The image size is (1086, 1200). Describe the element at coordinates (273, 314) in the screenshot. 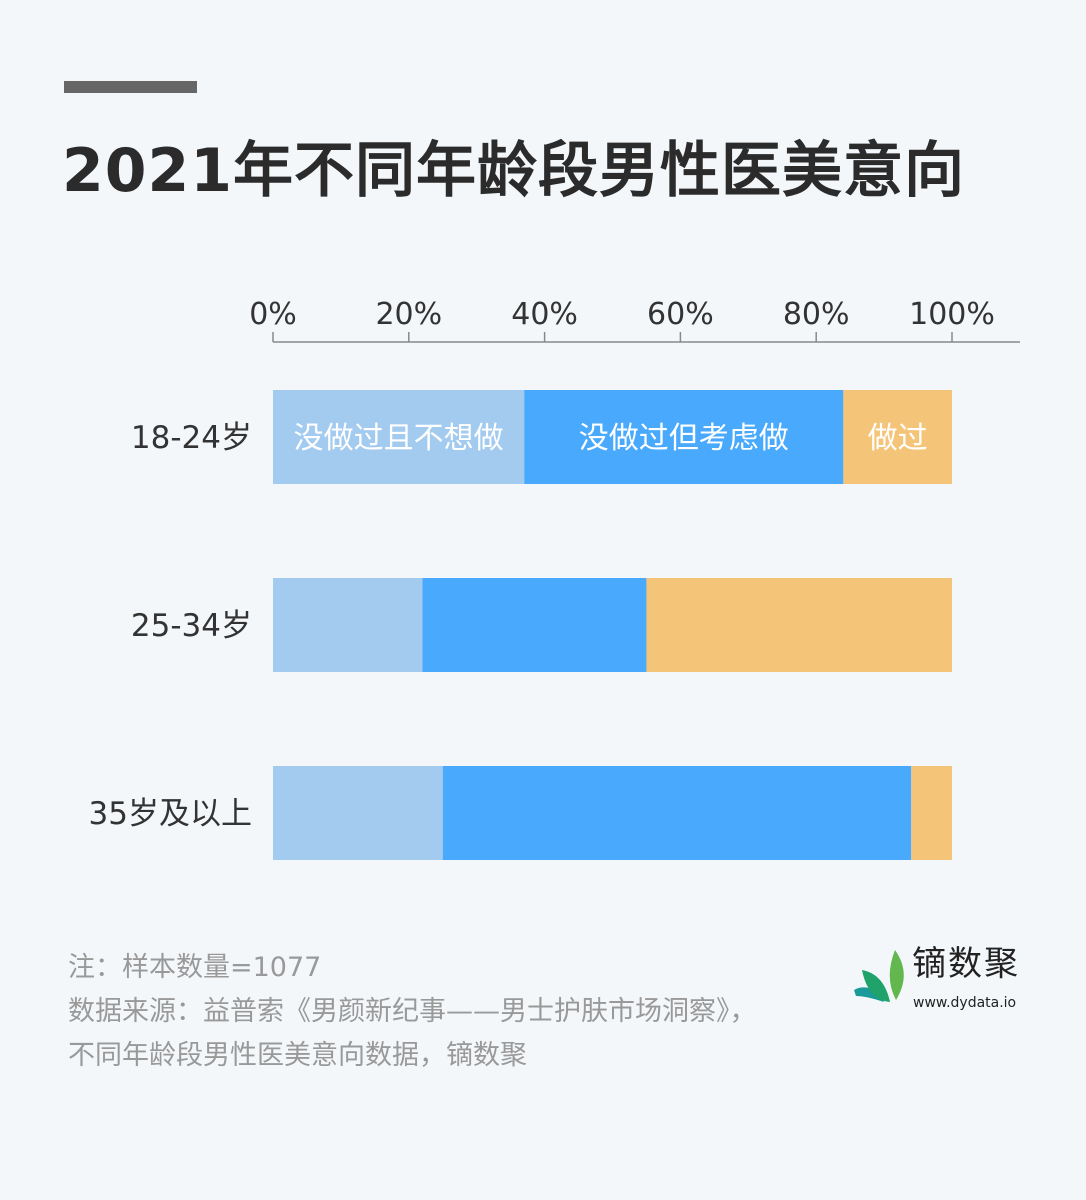

I see `x-tick-label: 0%` at that location.